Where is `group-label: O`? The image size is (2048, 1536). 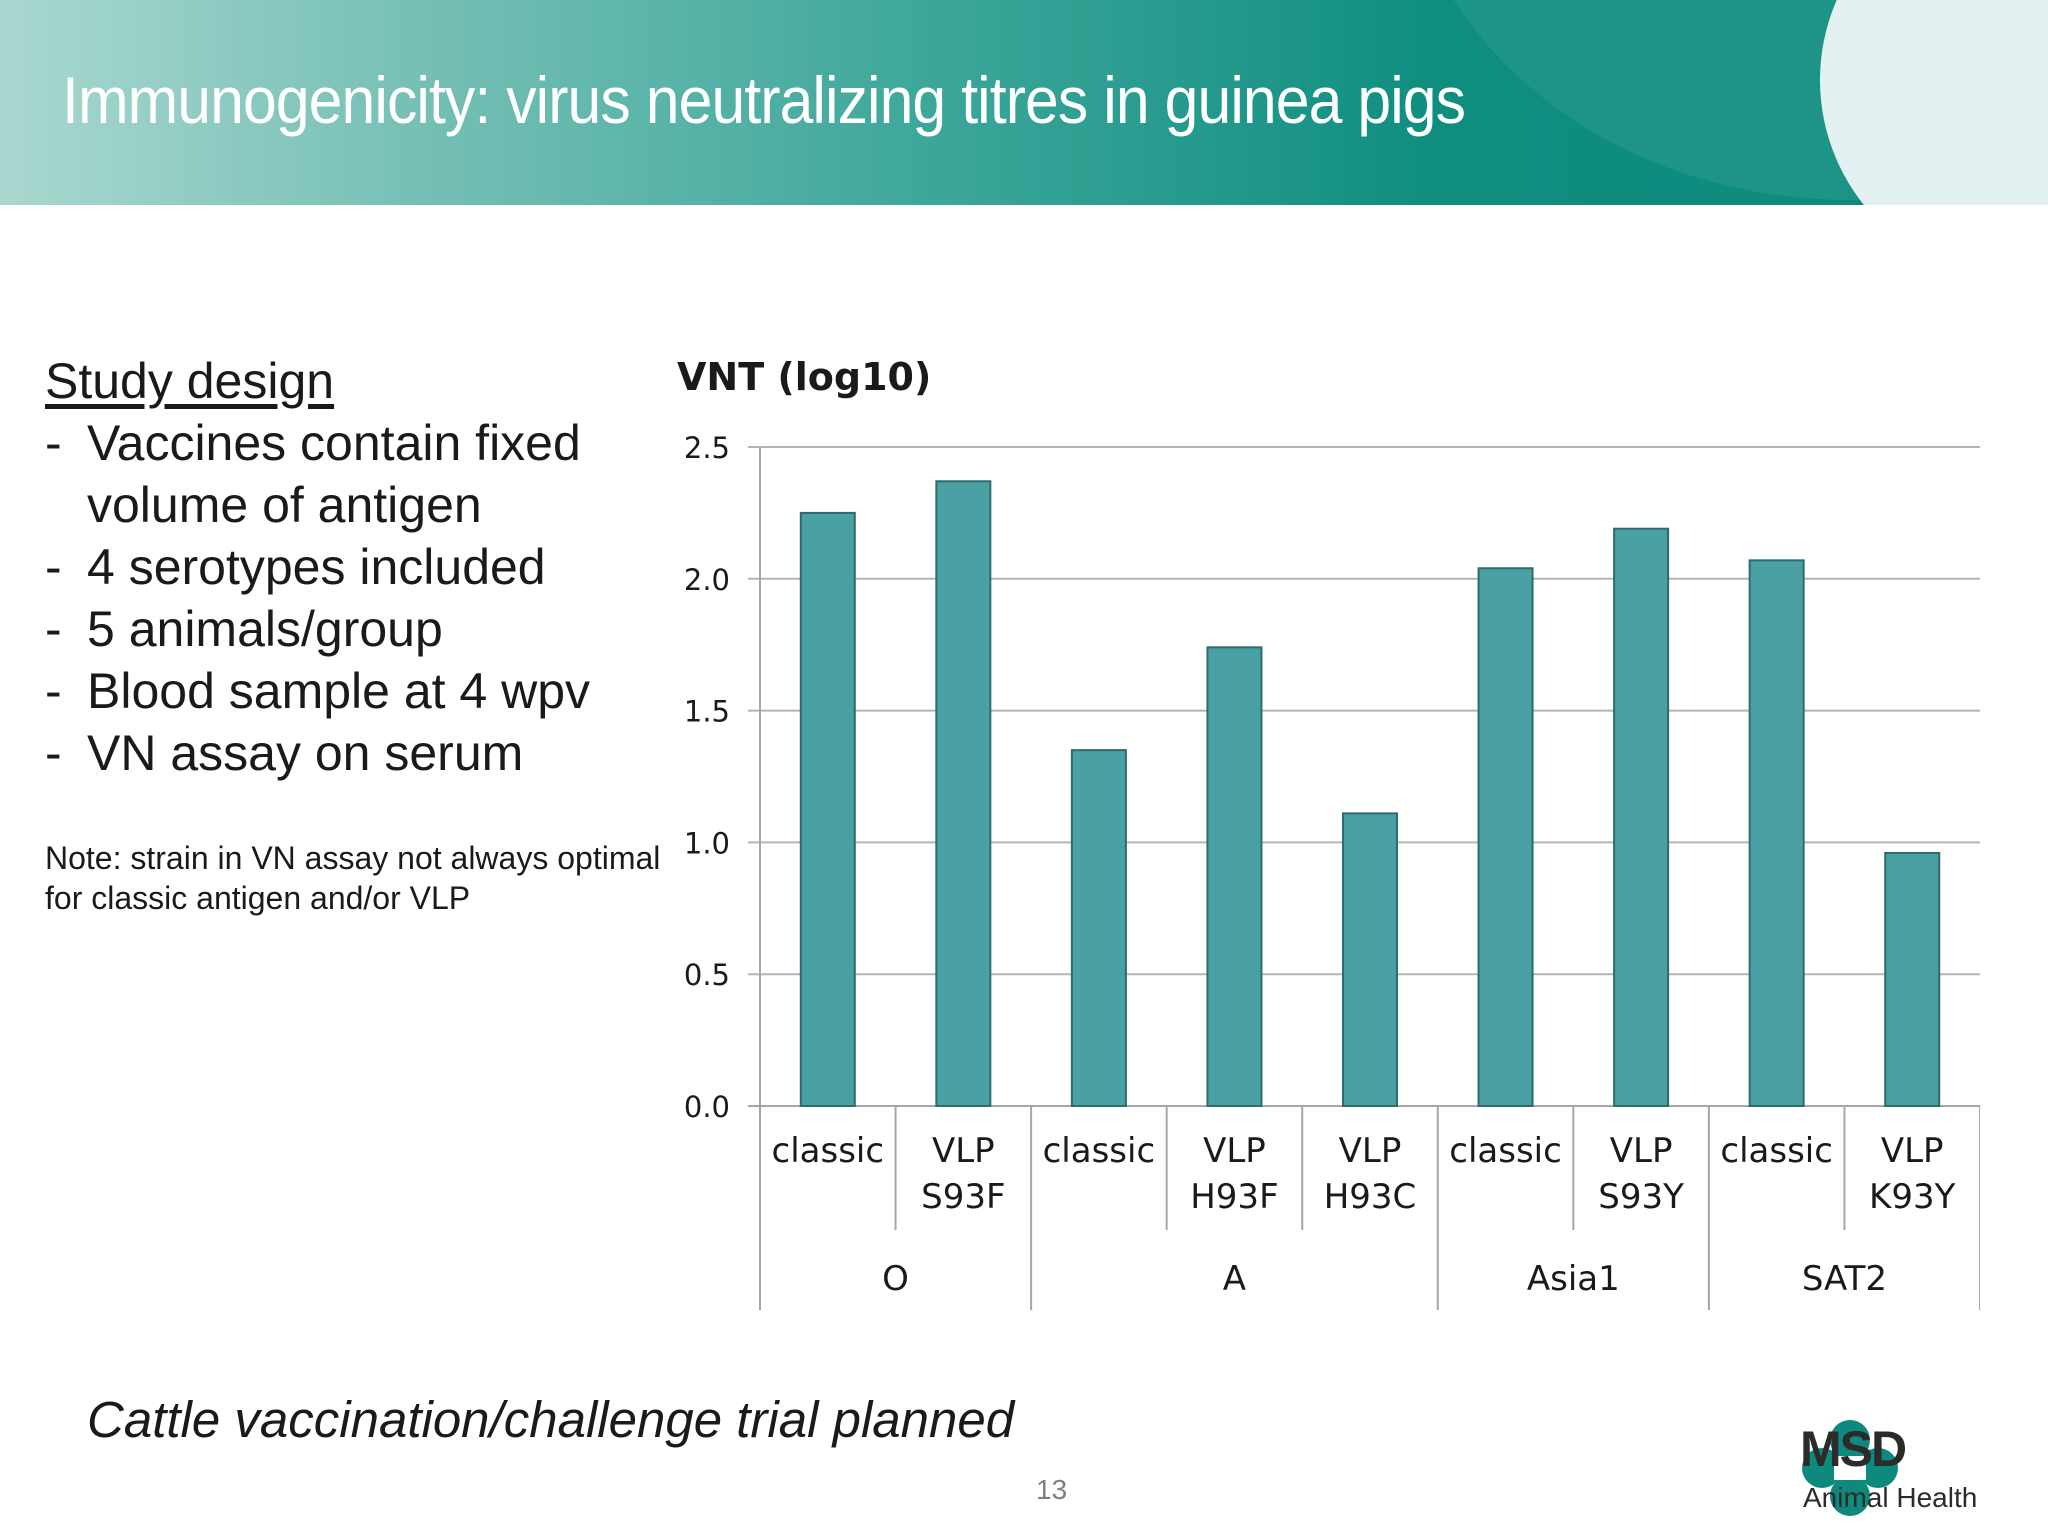 group-label: O is located at coordinates (895, 1279).